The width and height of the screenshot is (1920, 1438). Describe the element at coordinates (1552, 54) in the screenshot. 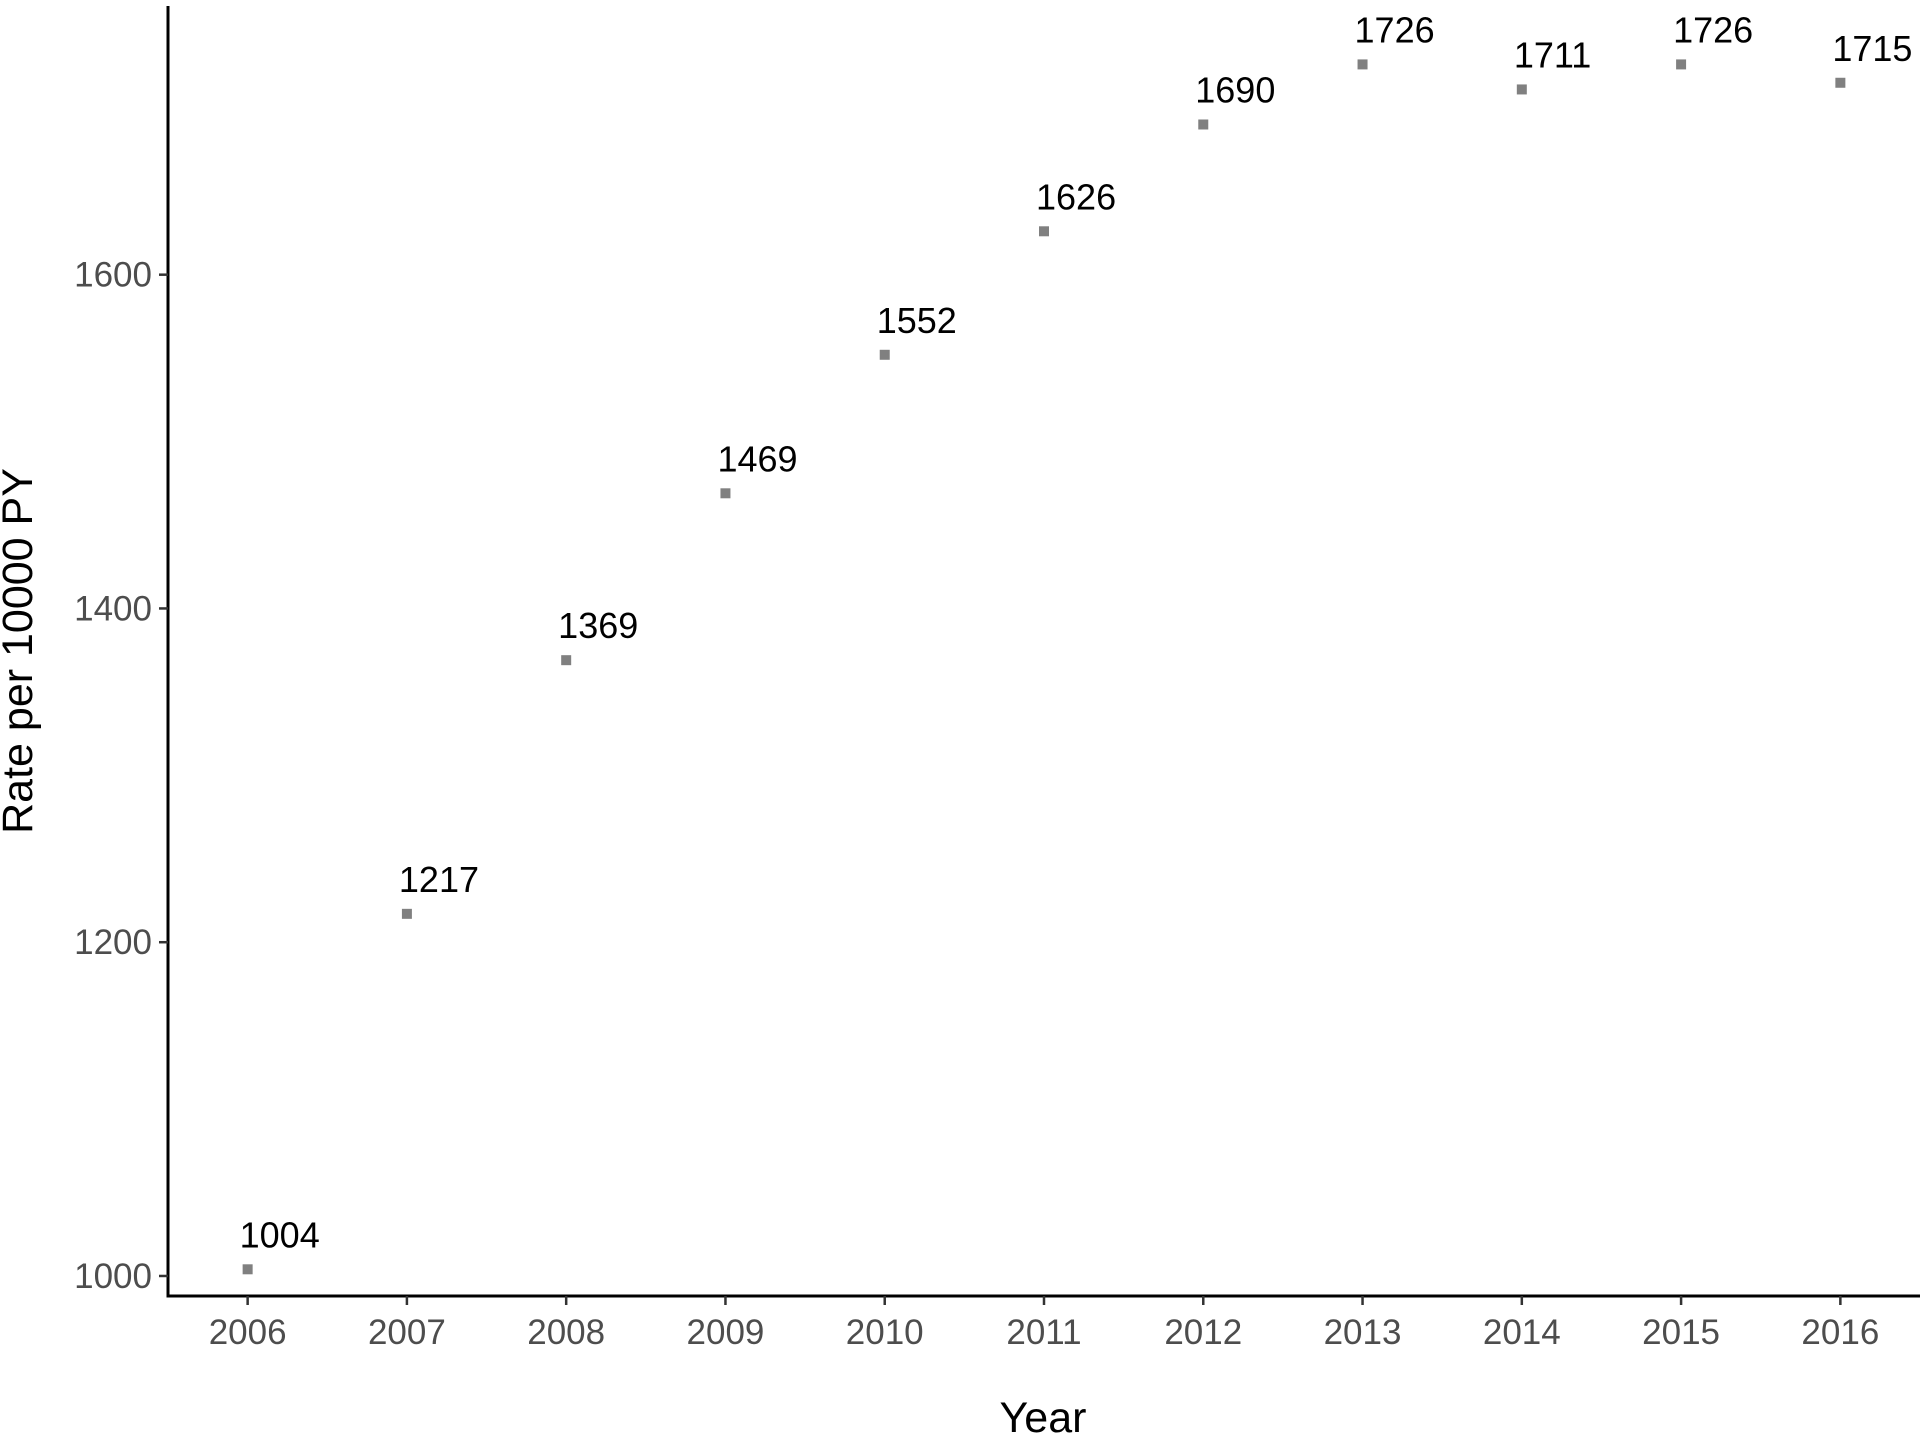

I see `data-label: 1711` at that location.